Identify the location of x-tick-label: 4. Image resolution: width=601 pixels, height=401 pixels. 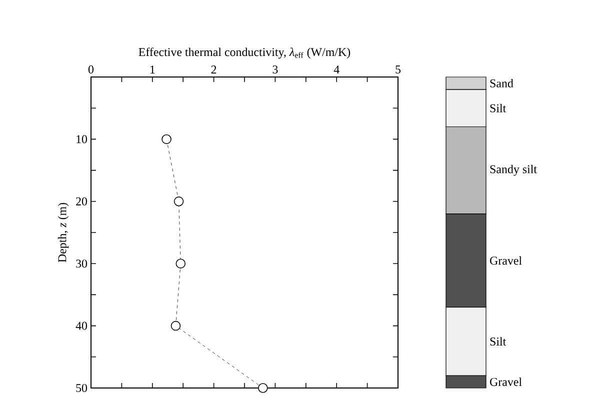
(337, 70).